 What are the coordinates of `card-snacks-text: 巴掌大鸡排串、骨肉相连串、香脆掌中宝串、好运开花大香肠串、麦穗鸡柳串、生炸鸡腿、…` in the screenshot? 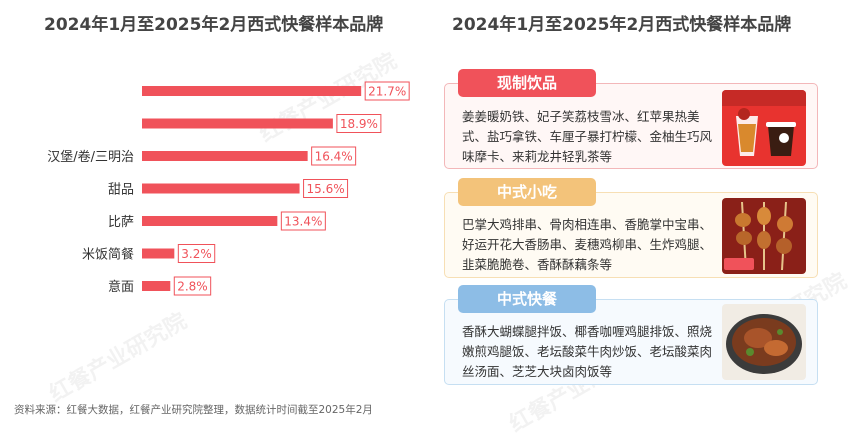 It's located at (587, 244).